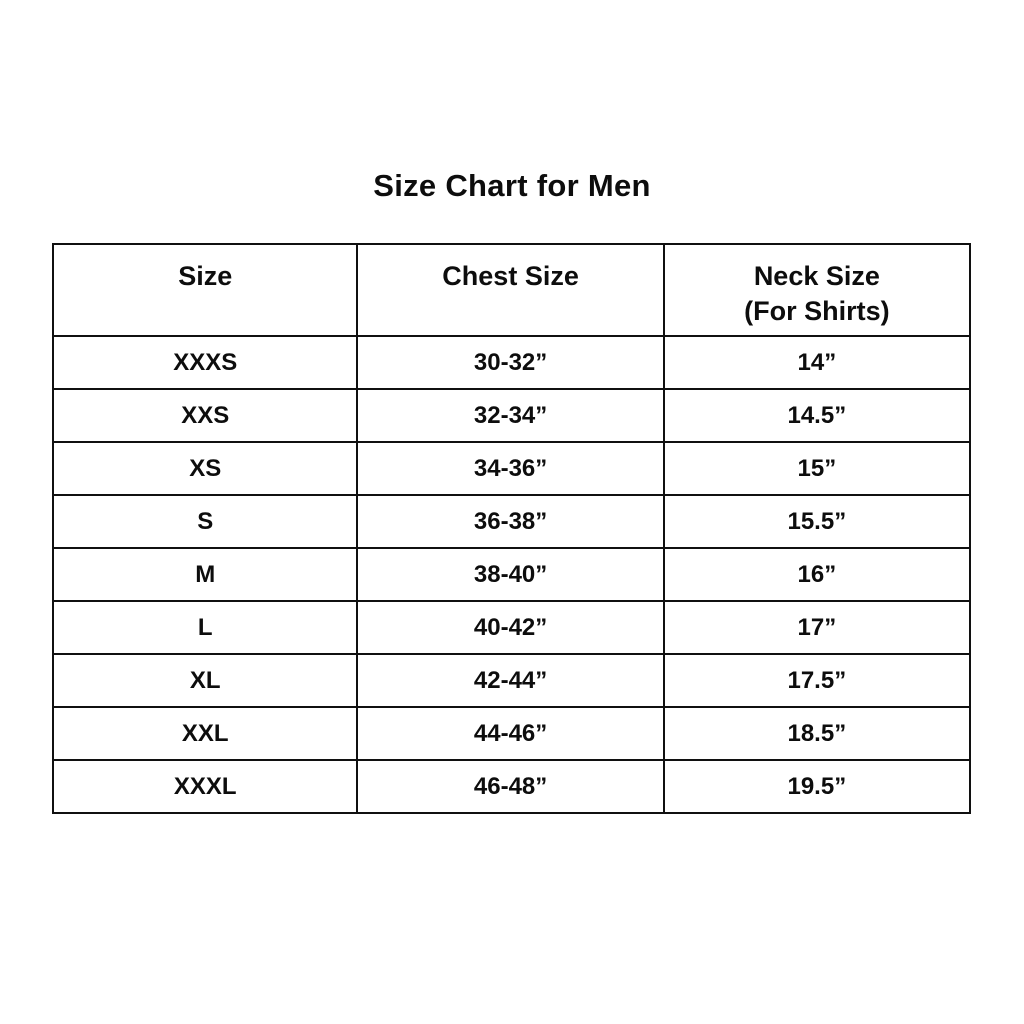  Describe the element at coordinates (205, 521) in the screenshot. I see `size-cell: S` at that location.